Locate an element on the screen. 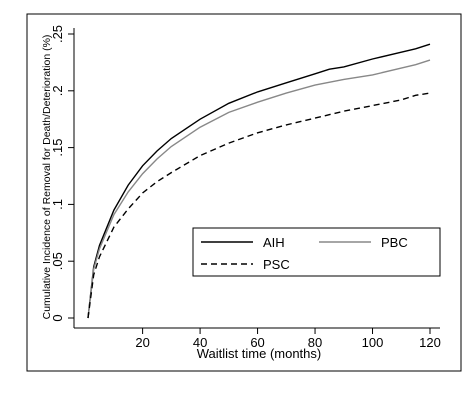  legend-label-aih: AIH is located at coordinates (274, 242).